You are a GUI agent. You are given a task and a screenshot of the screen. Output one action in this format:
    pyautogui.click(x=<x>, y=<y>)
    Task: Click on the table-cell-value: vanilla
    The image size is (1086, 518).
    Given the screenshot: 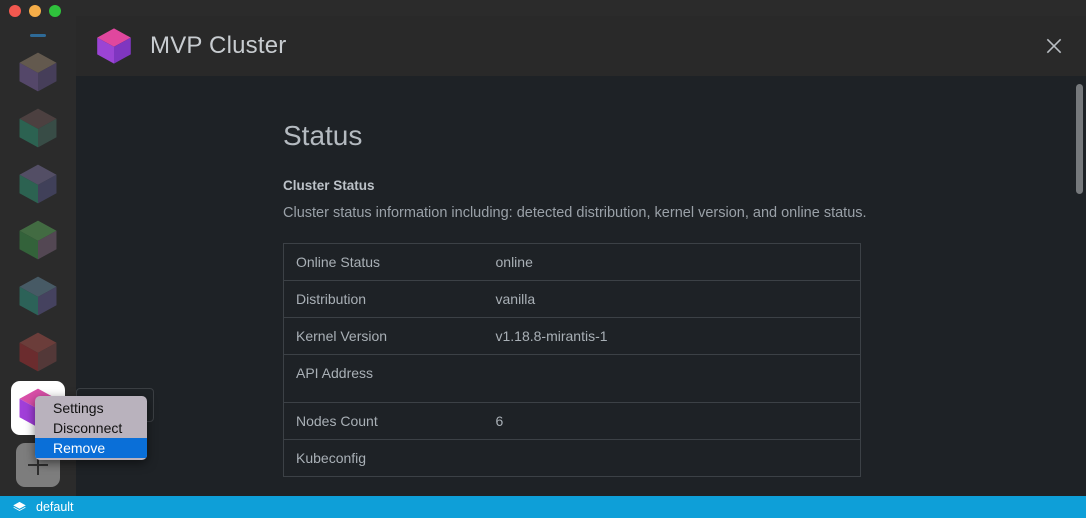 What is the action you would take?
    pyautogui.click(x=515, y=299)
    